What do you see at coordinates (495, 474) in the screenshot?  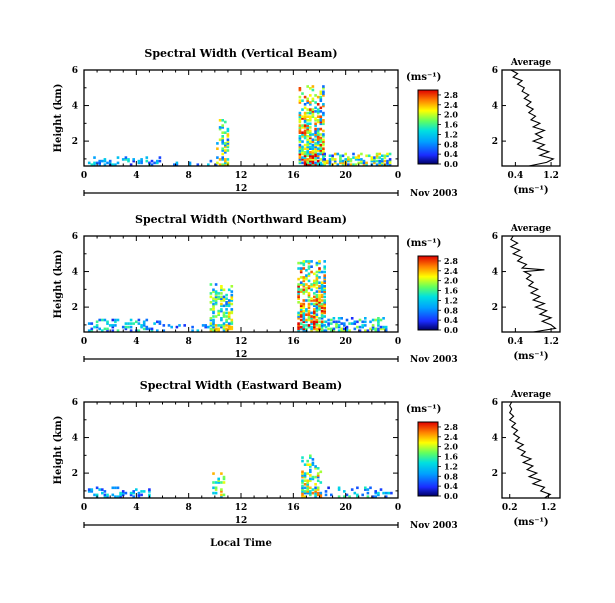 I see `average-y-tick-label: 2` at bounding box center [495, 474].